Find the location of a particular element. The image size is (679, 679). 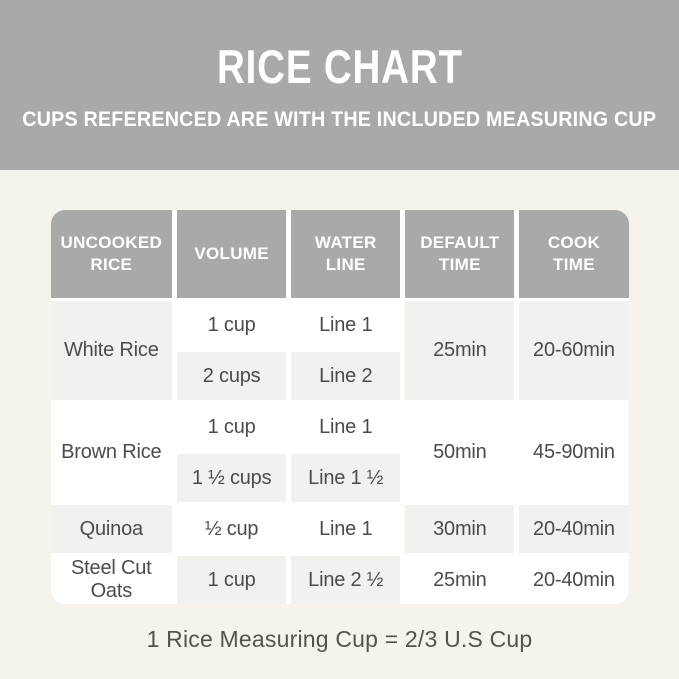

rice-name-cell: Brown Rice is located at coordinates (111, 452).